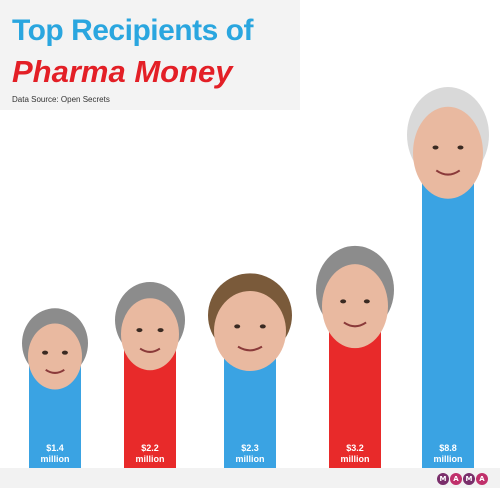  Describe the element at coordinates (448, 448) in the screenshot. I see `bar-value-label: $8.8` at that location.